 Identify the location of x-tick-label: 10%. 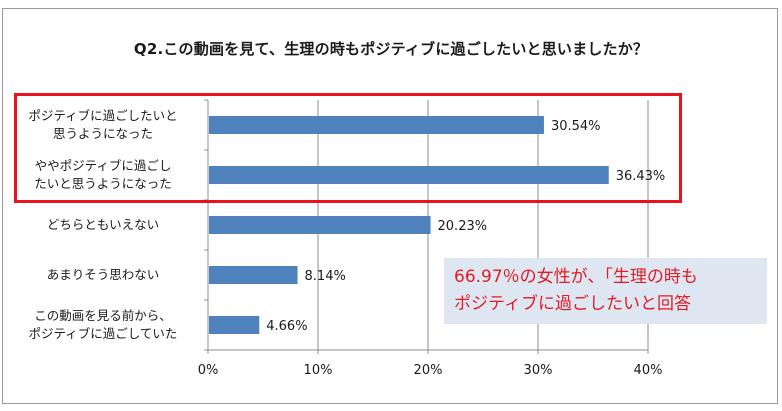
(318, 370).